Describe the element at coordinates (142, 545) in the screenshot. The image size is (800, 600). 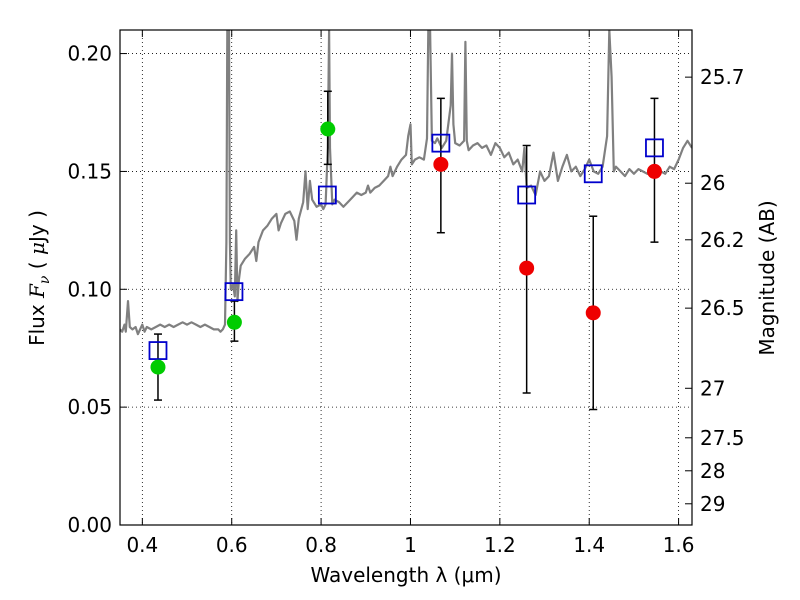
I see `x-tick-label: 0.4` at that location.